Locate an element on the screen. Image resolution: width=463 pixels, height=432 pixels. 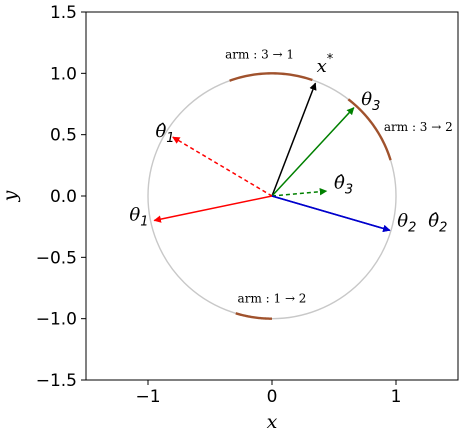
arm-1-2-arc is located at coordinates (254, 316).